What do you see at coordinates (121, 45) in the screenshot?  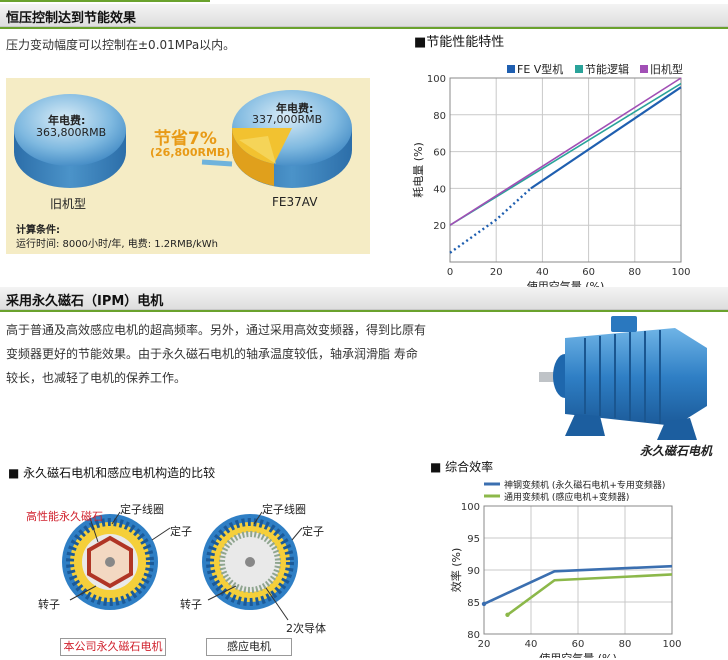 I see `section-description: 压力变动幅度可以控制在±0.01MPa以内。` at bounding box center [121, 45].